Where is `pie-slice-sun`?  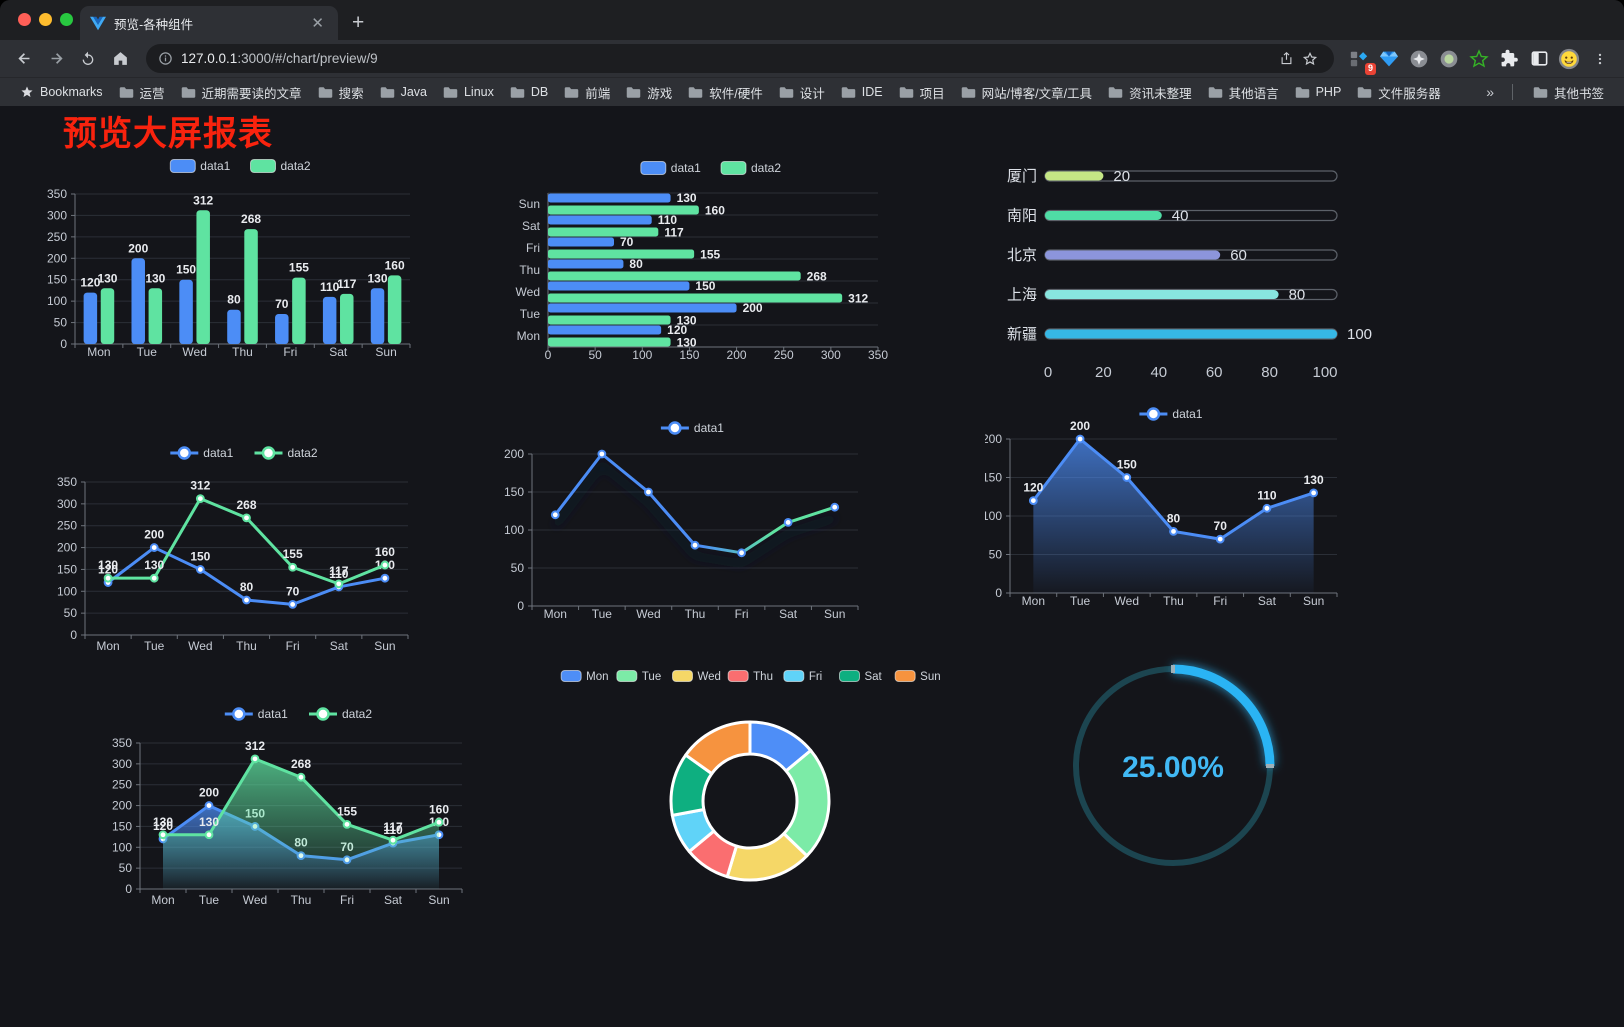 pie-slice-sun is located at coordinates (718, 748).